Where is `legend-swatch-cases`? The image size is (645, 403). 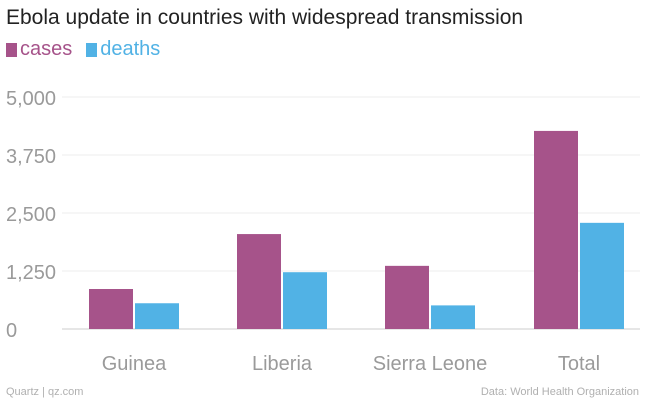 legend-swatch-cases is located at coordinates (11, 49).